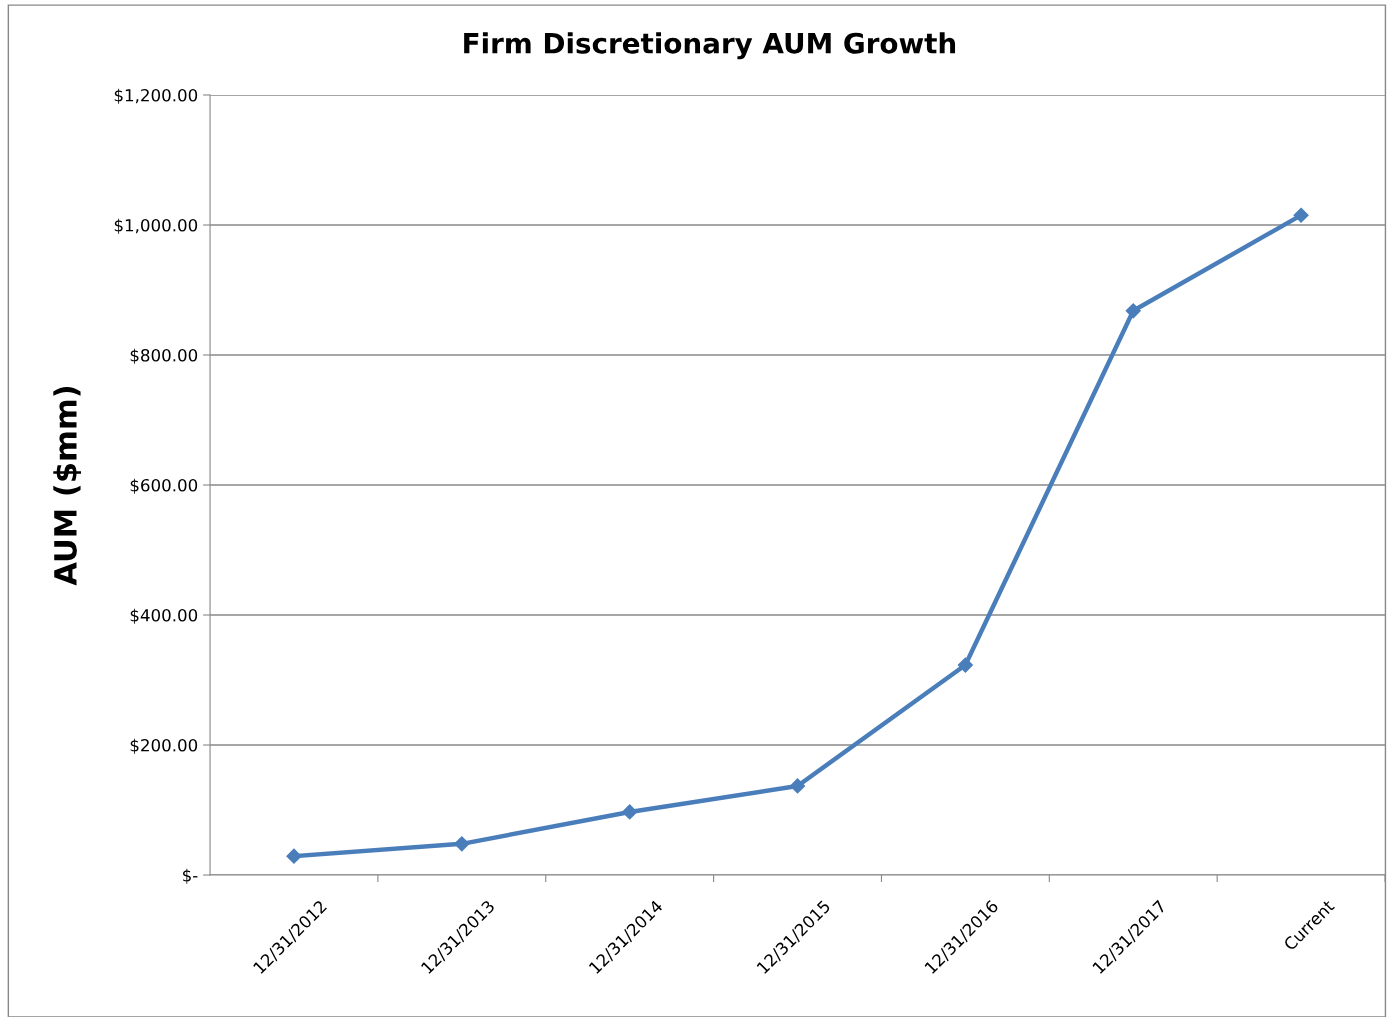 The height and width of the screenshot is (1017, 1391). Describe the element at coordinates (164, 616) in the screenshot. I see `y-tick-label: $400.00` at that location.